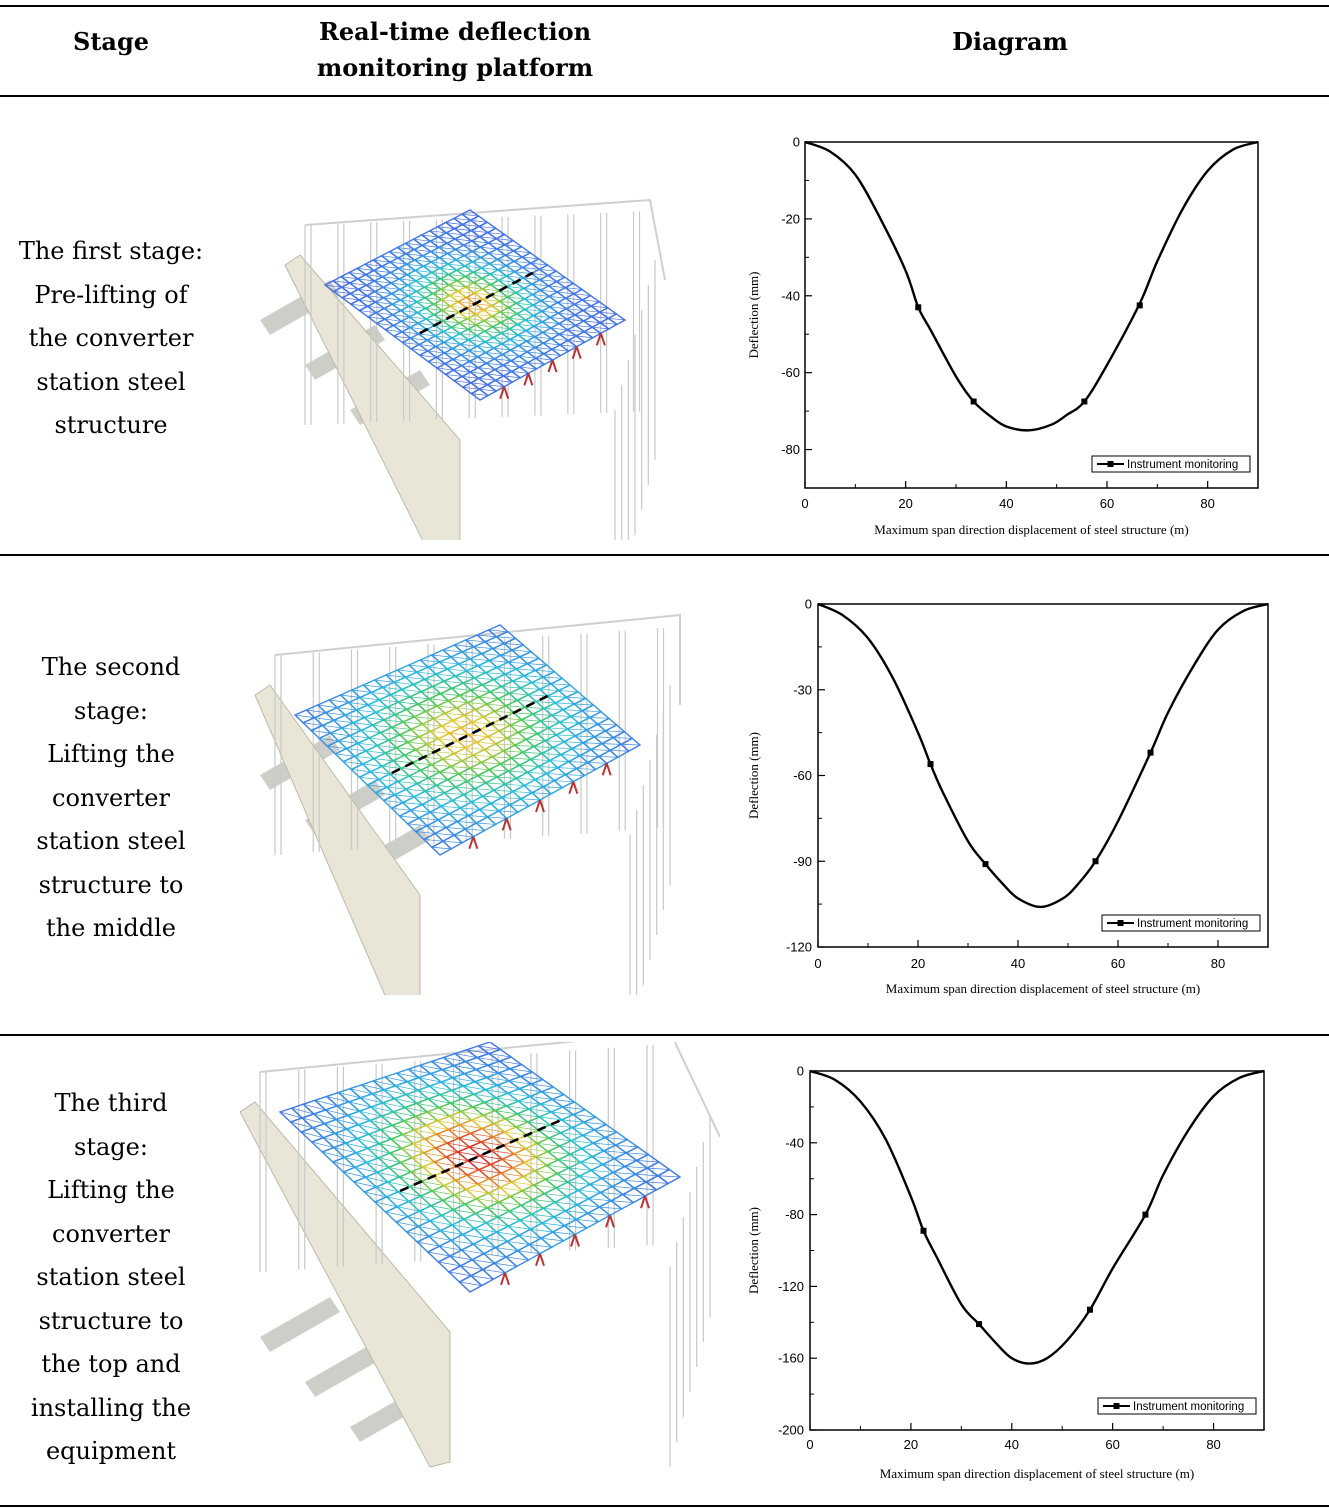 Image resolution: width=1329 pixels, height=1508 pixels. What do you see at coordinates (790, 295) in the screenshot?
I see `y-tick-label: -40` at bounding box center [790, 295].